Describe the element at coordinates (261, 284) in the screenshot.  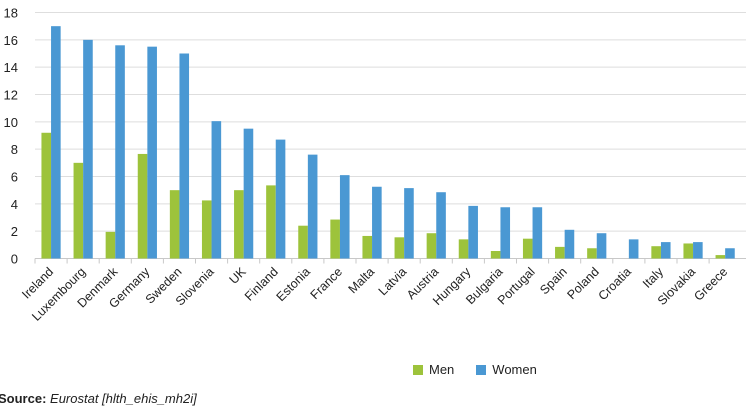
I see `x-tick-label: Finland` at that location.